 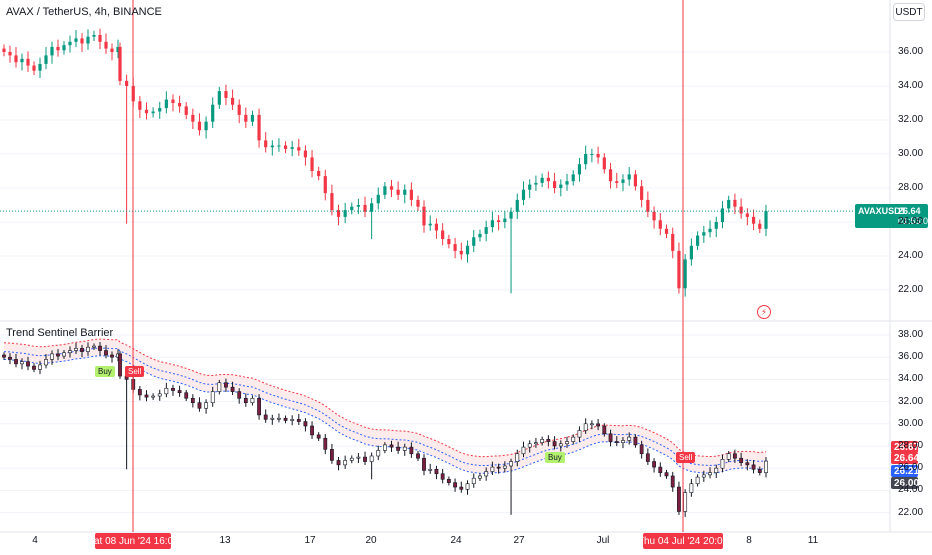 What do you see at coordinates (911, 379) in the screenshot?
I see `indicator-axis-tick: 34.00` at bounding box center [911, 379].